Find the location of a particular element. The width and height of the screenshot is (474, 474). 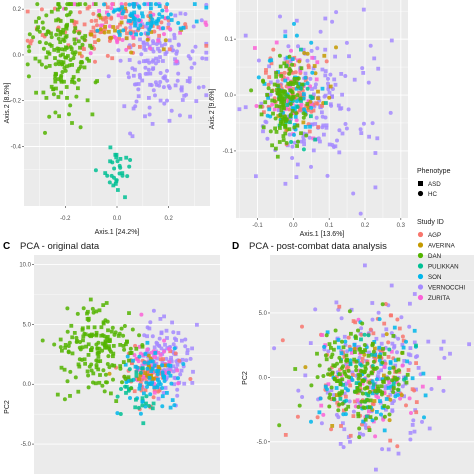

legend-study-title: Study ID is located at coordinates (430, 222).